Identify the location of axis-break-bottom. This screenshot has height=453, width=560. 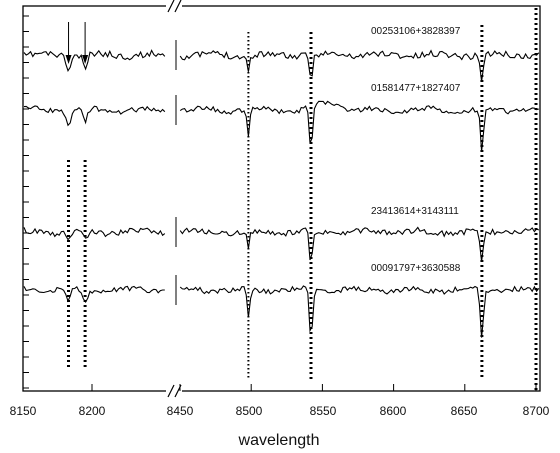
(174, 391).